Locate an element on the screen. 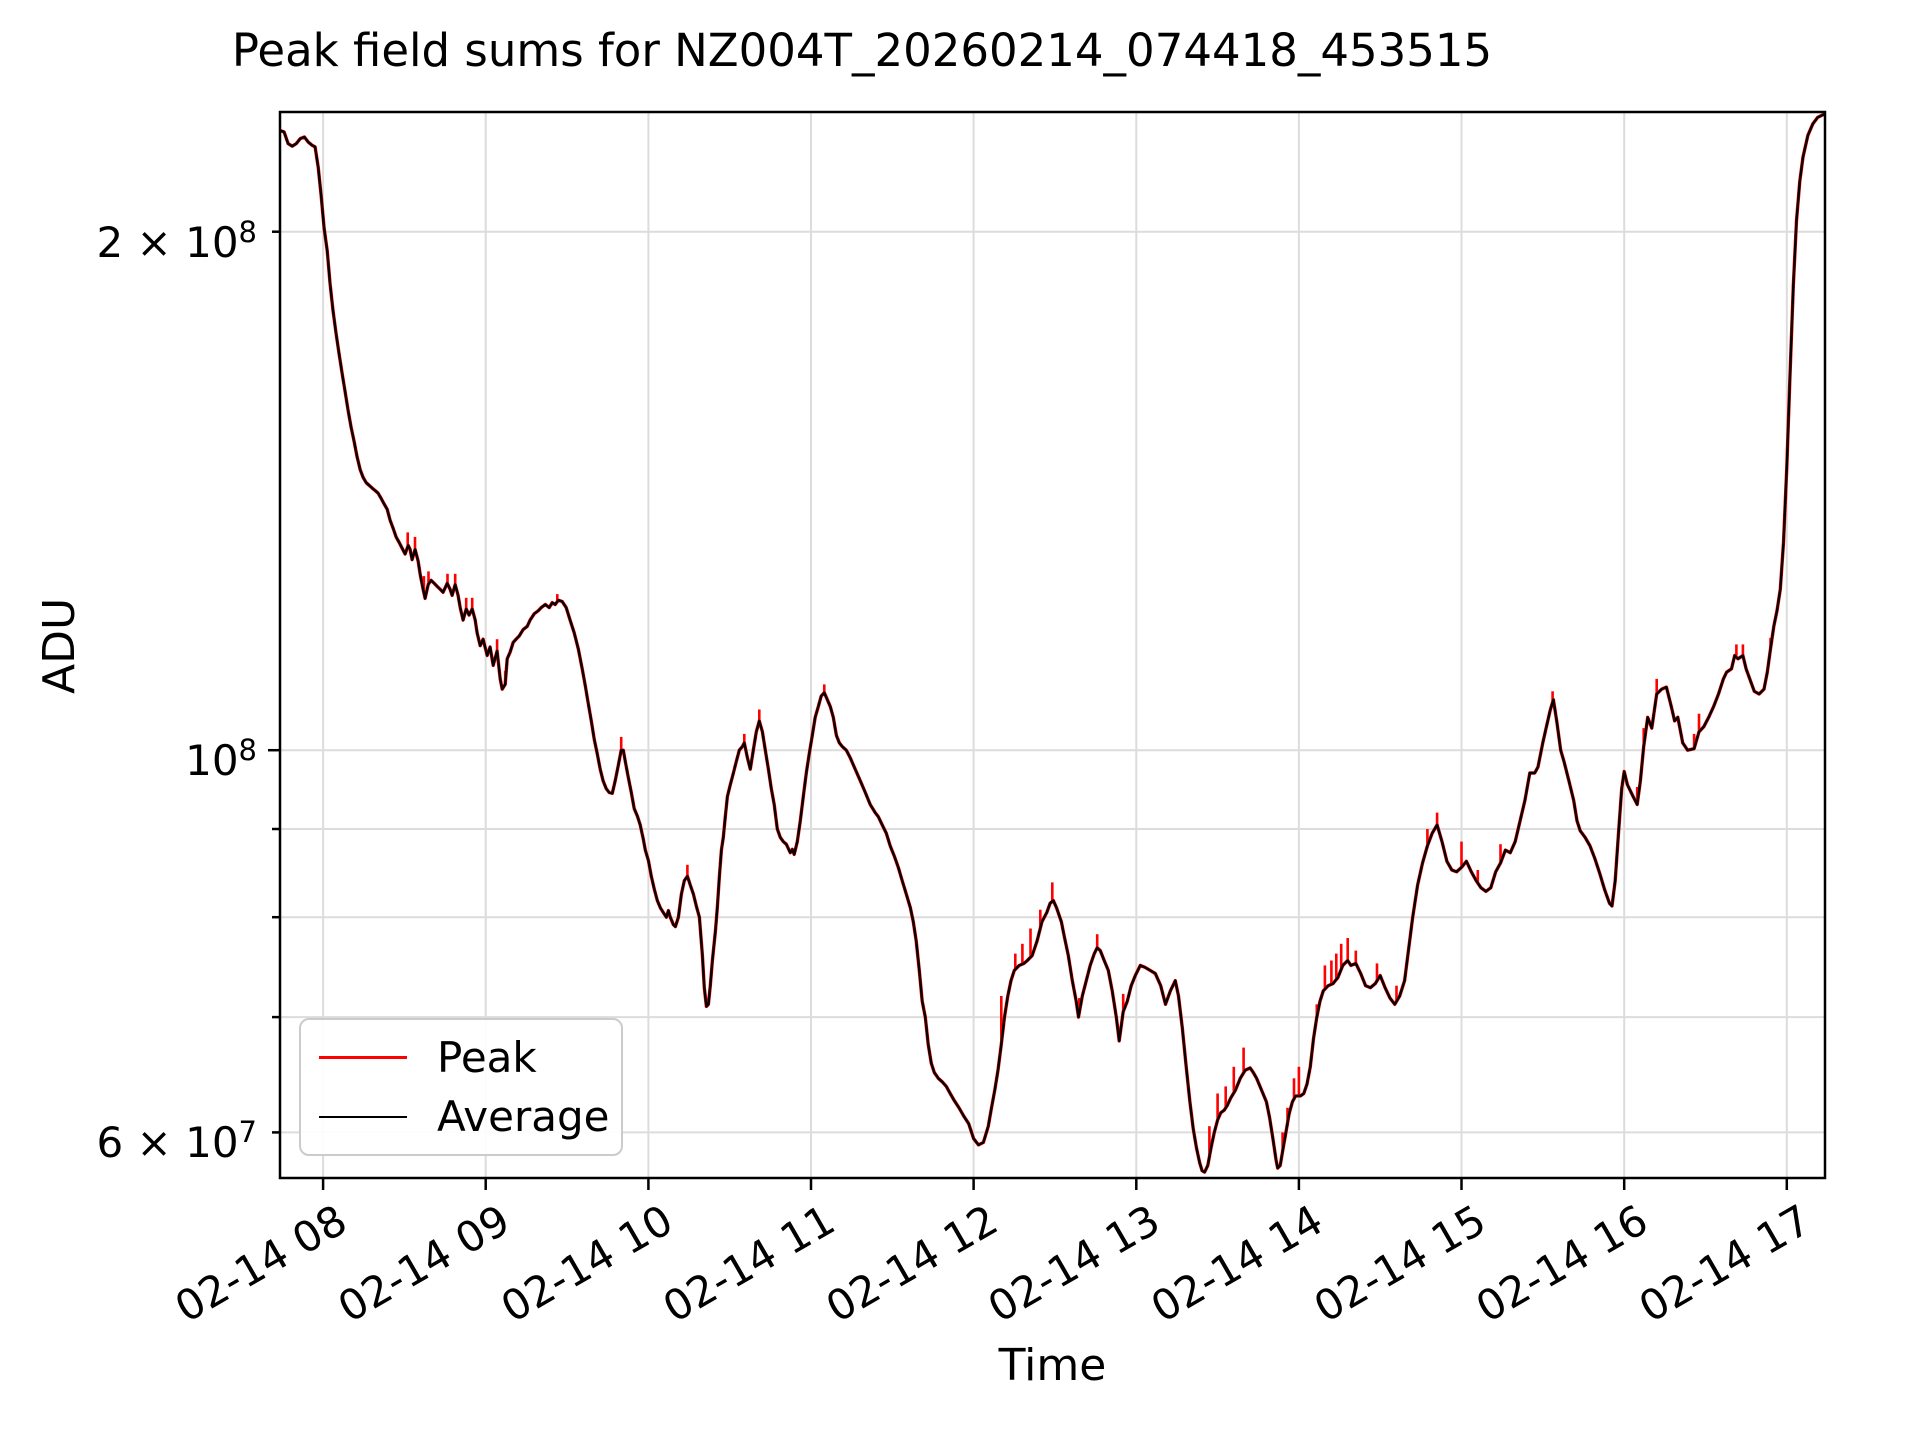 The height and width of the screenshot is (1440, 1920). legend-label-peak: Peak is located at coordinates (487, 1057).